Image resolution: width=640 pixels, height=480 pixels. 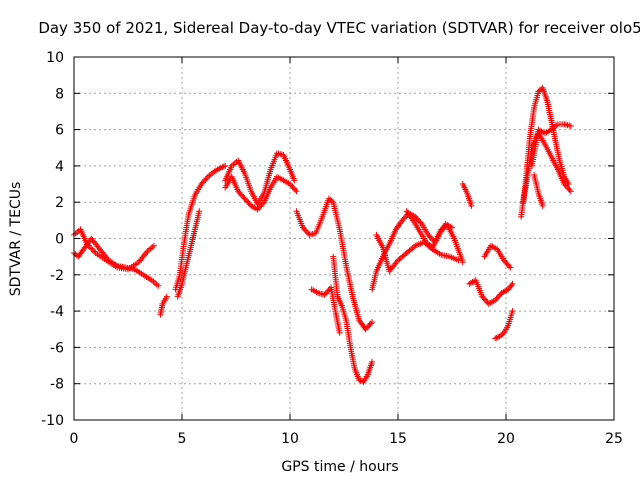 What do you see at coordinates (504, 325) in the screenshot?
I see `series-sat-q` at bounding box center [504, 325].